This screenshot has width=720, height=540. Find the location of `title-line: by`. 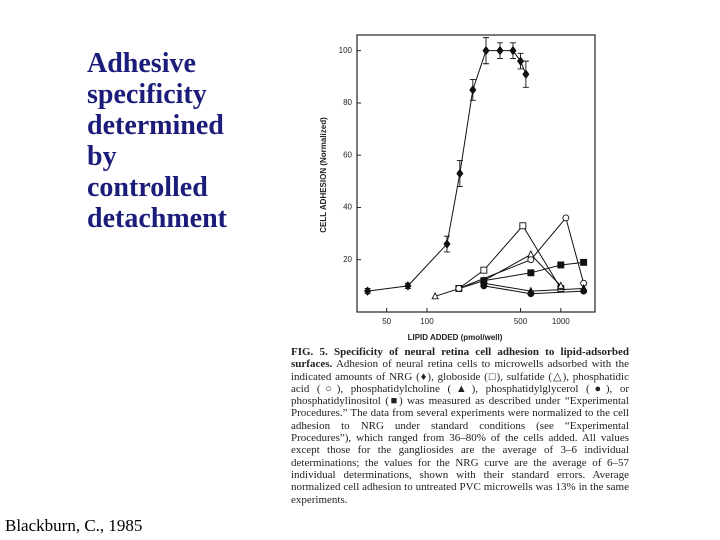

title-line: by is located at coordinates (102, 156).